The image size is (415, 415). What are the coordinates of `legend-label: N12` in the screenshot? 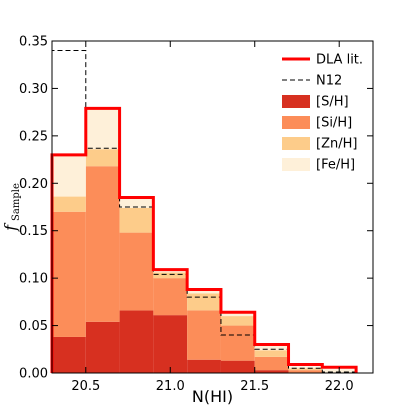 It's located at (329, 81).